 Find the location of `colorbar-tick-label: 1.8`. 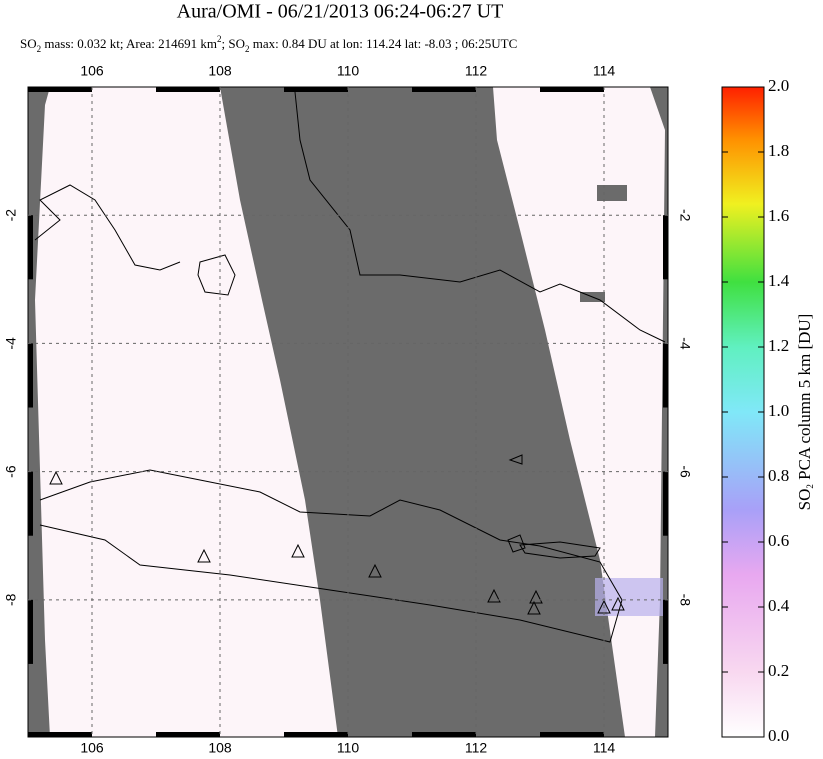

colorbar-tick-label: 1.8 is located at coordinates (778, 150).